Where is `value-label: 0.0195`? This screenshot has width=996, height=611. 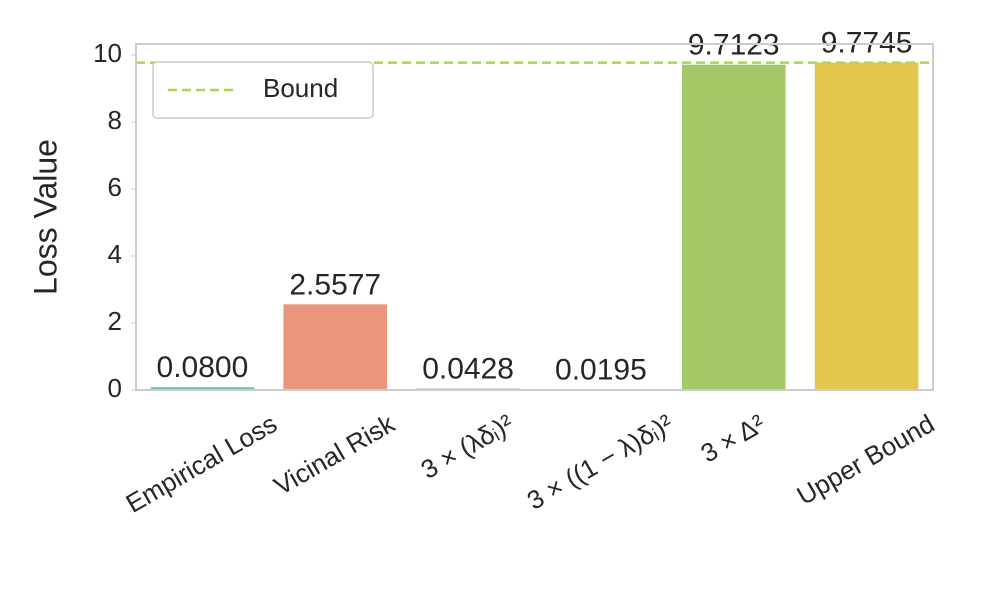
value-label: 0.0195 is located at coordinates (601, 369).